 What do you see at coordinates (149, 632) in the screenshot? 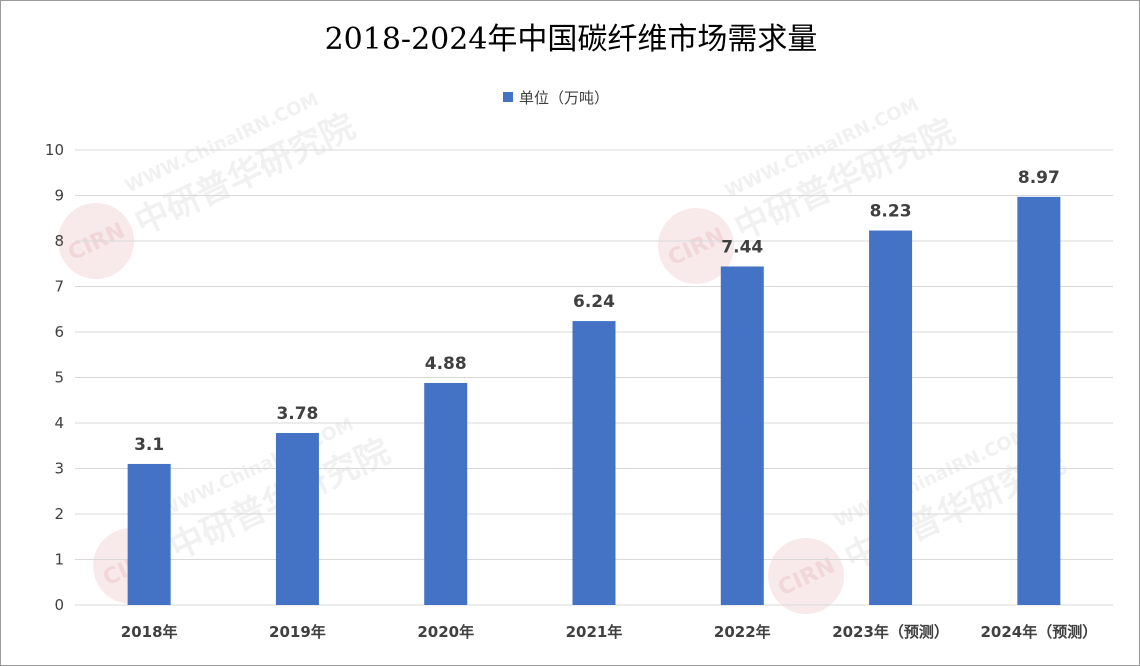
I see `x-tick-label: 2018年` at bounding box center [149, 632].